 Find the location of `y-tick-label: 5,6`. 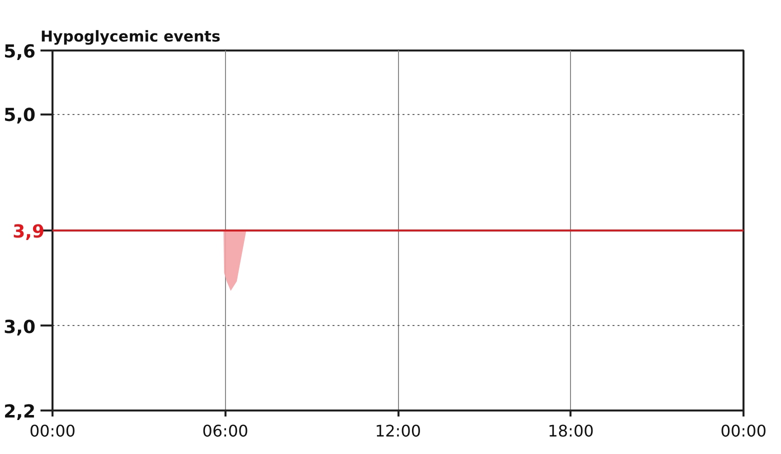

y-tick-label: 5,6 is located at coordinates (20, 52).